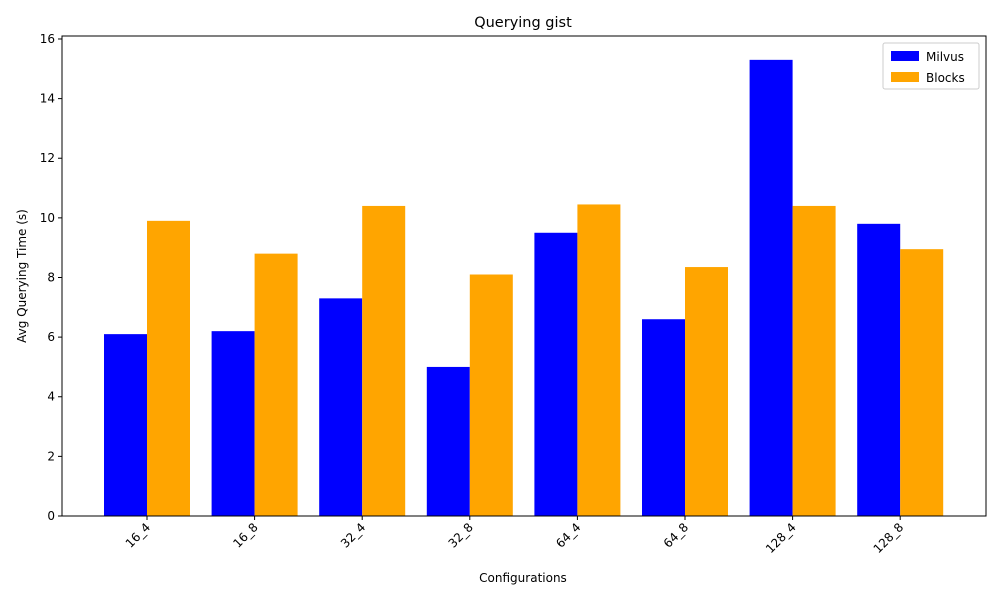 This screenshot has width=1000, height=600. I want to click on x-tick-label: 64_8, so click(676, 535).